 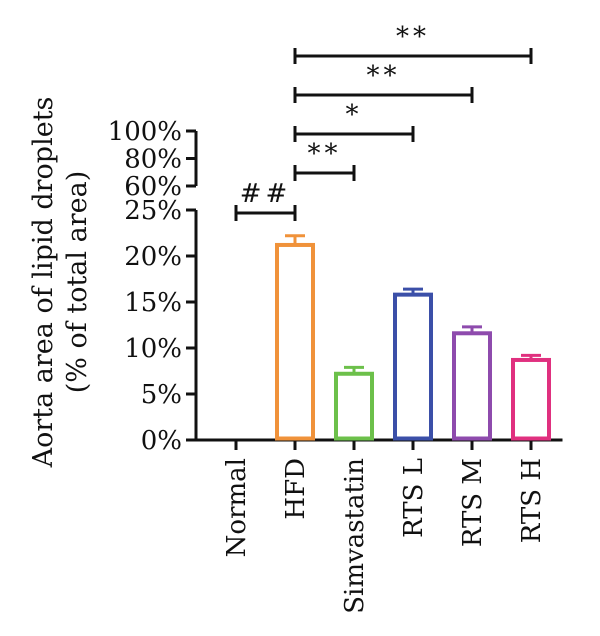 What do you see at coordinates (237, 507) in the screenshot?
I see `x-tick-label: Normal` at bounding box center [237, 507].